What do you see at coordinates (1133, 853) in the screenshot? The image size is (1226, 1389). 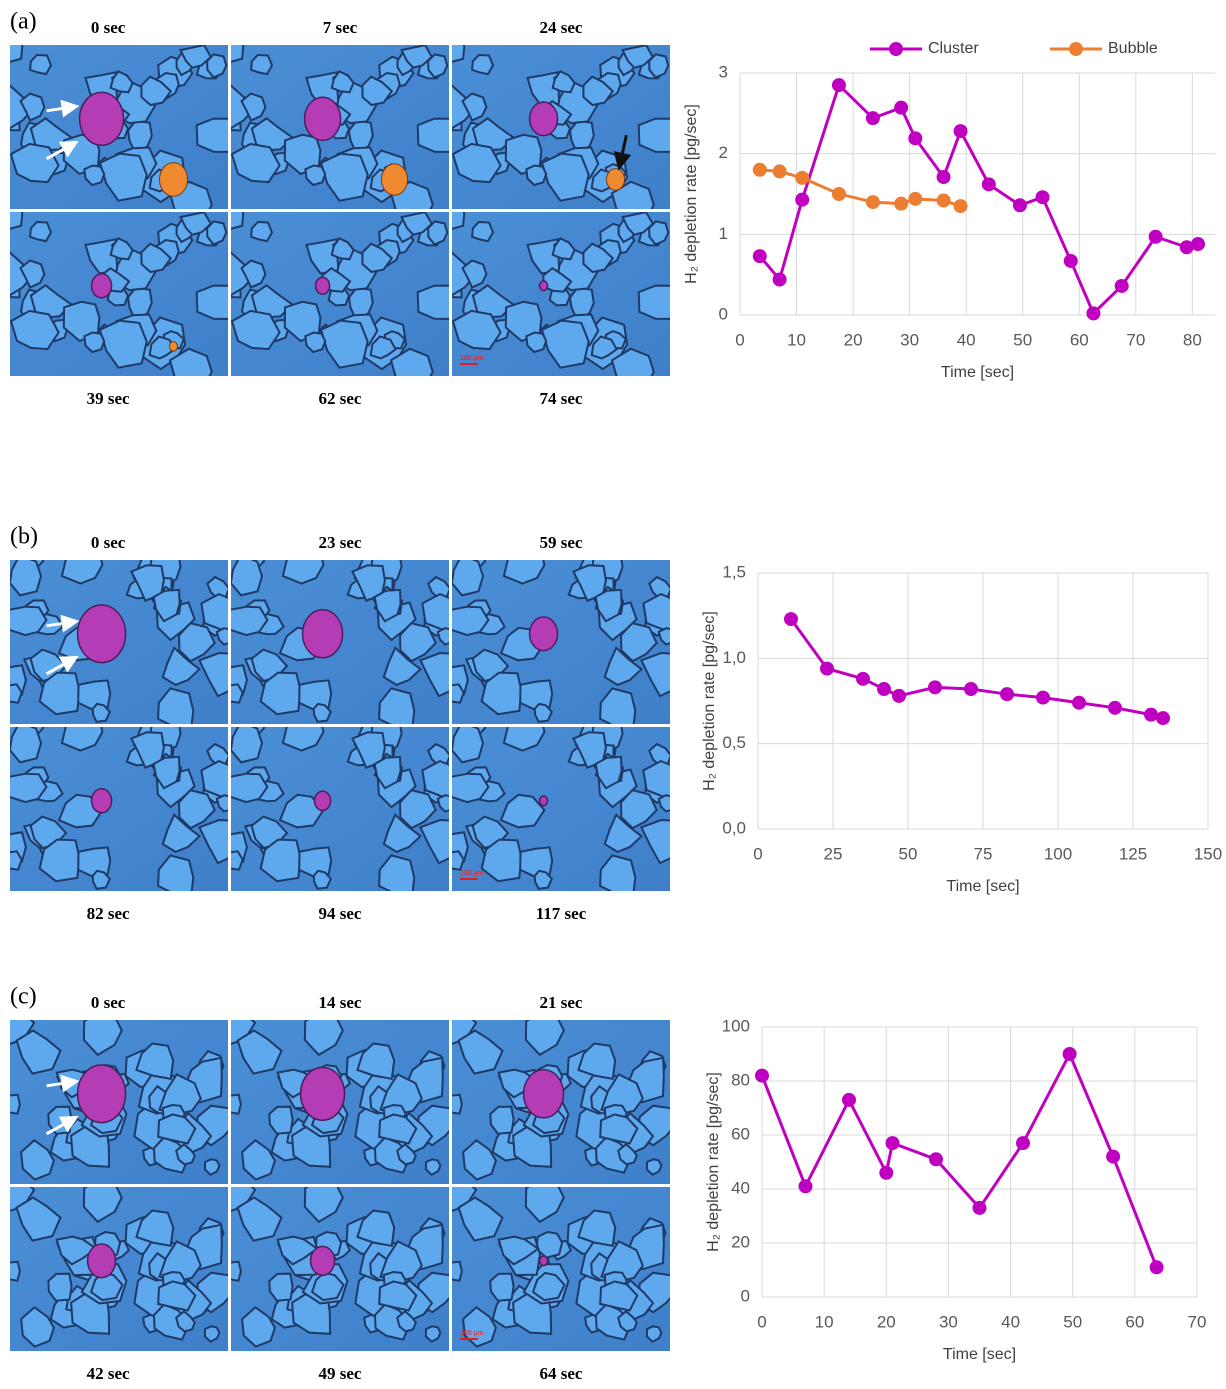 I see `x-tick-label: 125` at bounding box center [1133, 853].